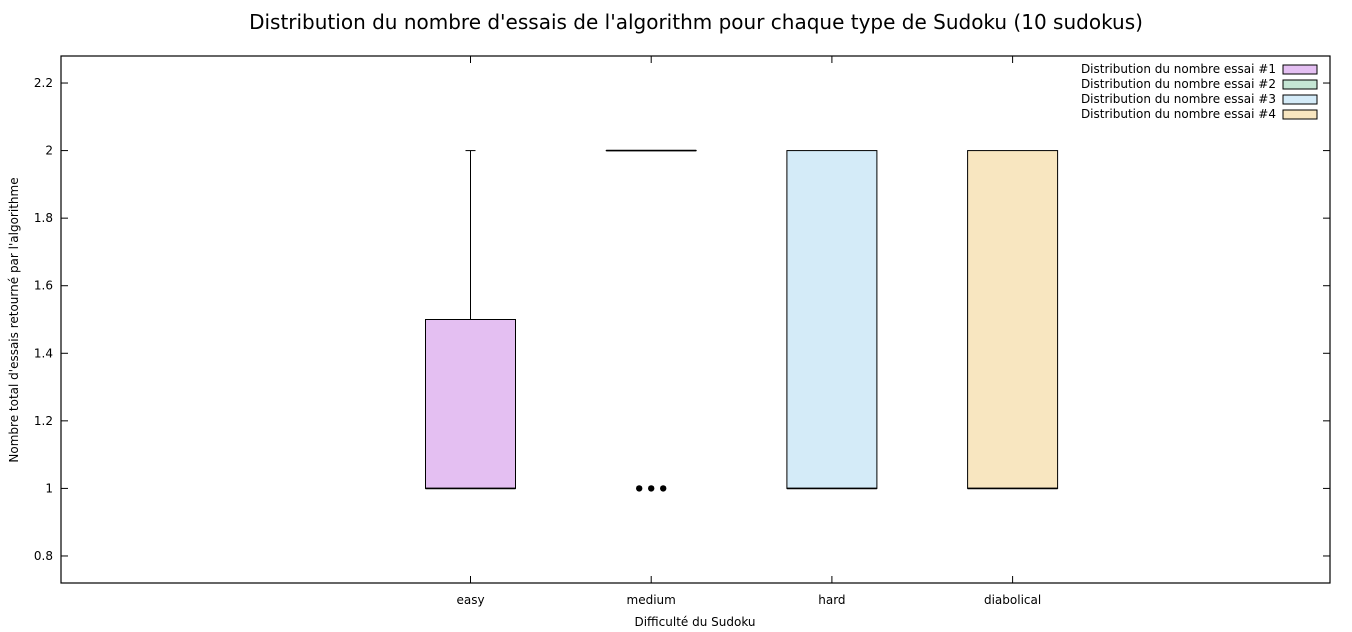  I want to click on y-tick-label: 1.6, so click(43, 286).